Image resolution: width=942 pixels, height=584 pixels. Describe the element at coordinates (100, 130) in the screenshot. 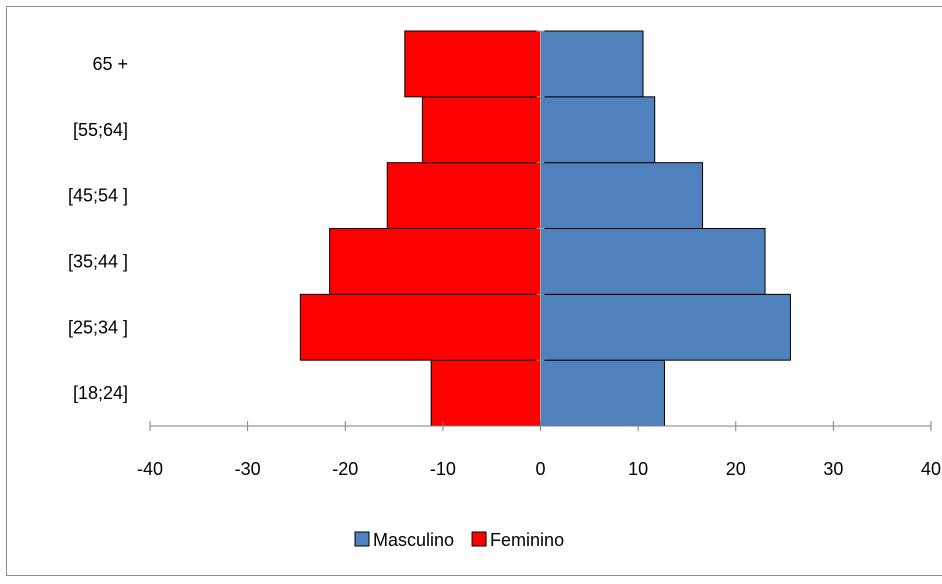

I see `category-label: [55;64]` at that location.